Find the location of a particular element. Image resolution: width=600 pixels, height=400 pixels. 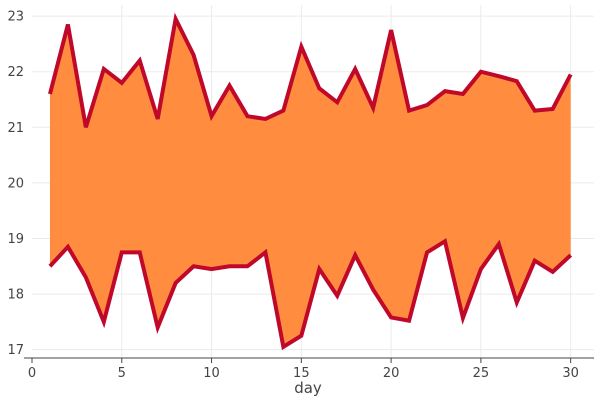

x-tick-label-20: 20 is located at coordinates (391, 373).